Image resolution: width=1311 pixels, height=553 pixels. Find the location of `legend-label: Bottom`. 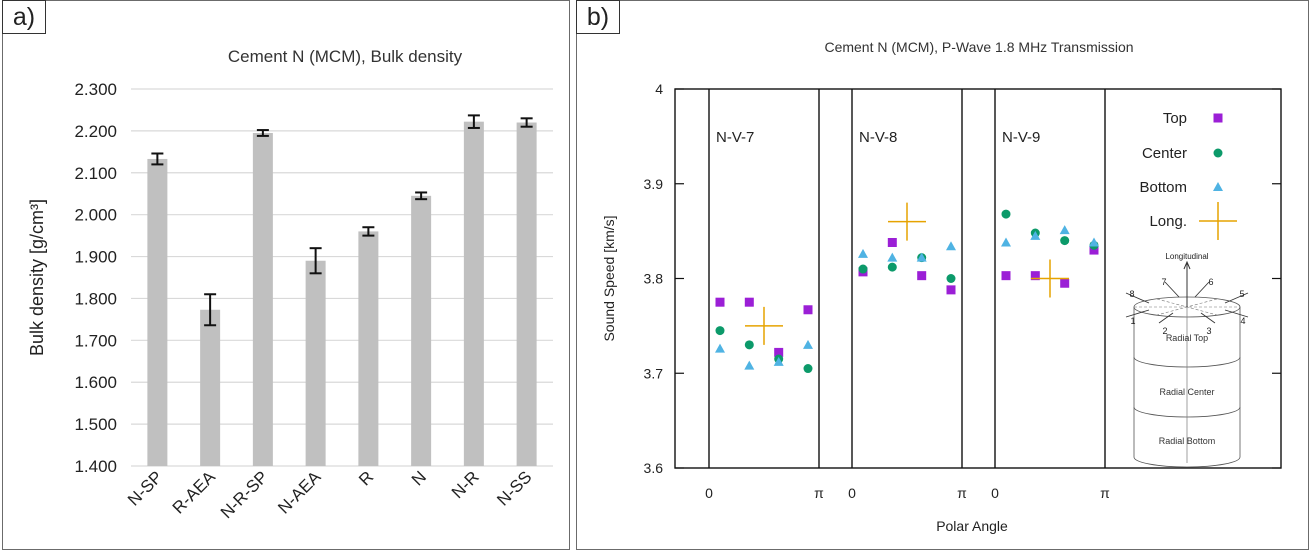

legend-label: Bottom is located at coordinates (1163, 187).